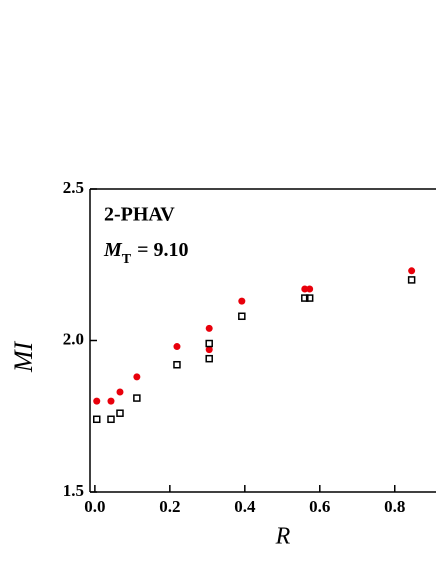 This screenshot has width=436, height=564. I want to click on annotation: 2-PHAV, so click(139, 215).